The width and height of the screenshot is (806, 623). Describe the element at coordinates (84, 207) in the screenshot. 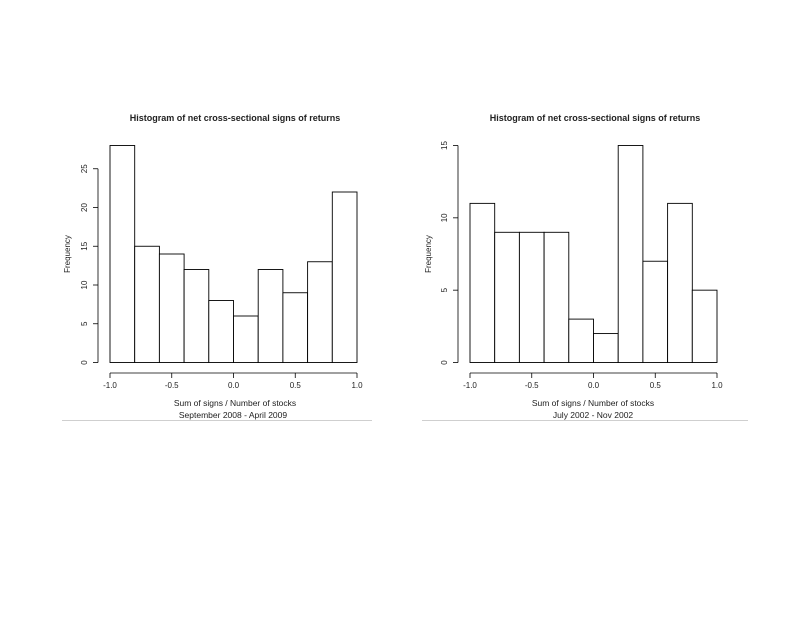

I see `y-tick-label: 20` at that location.